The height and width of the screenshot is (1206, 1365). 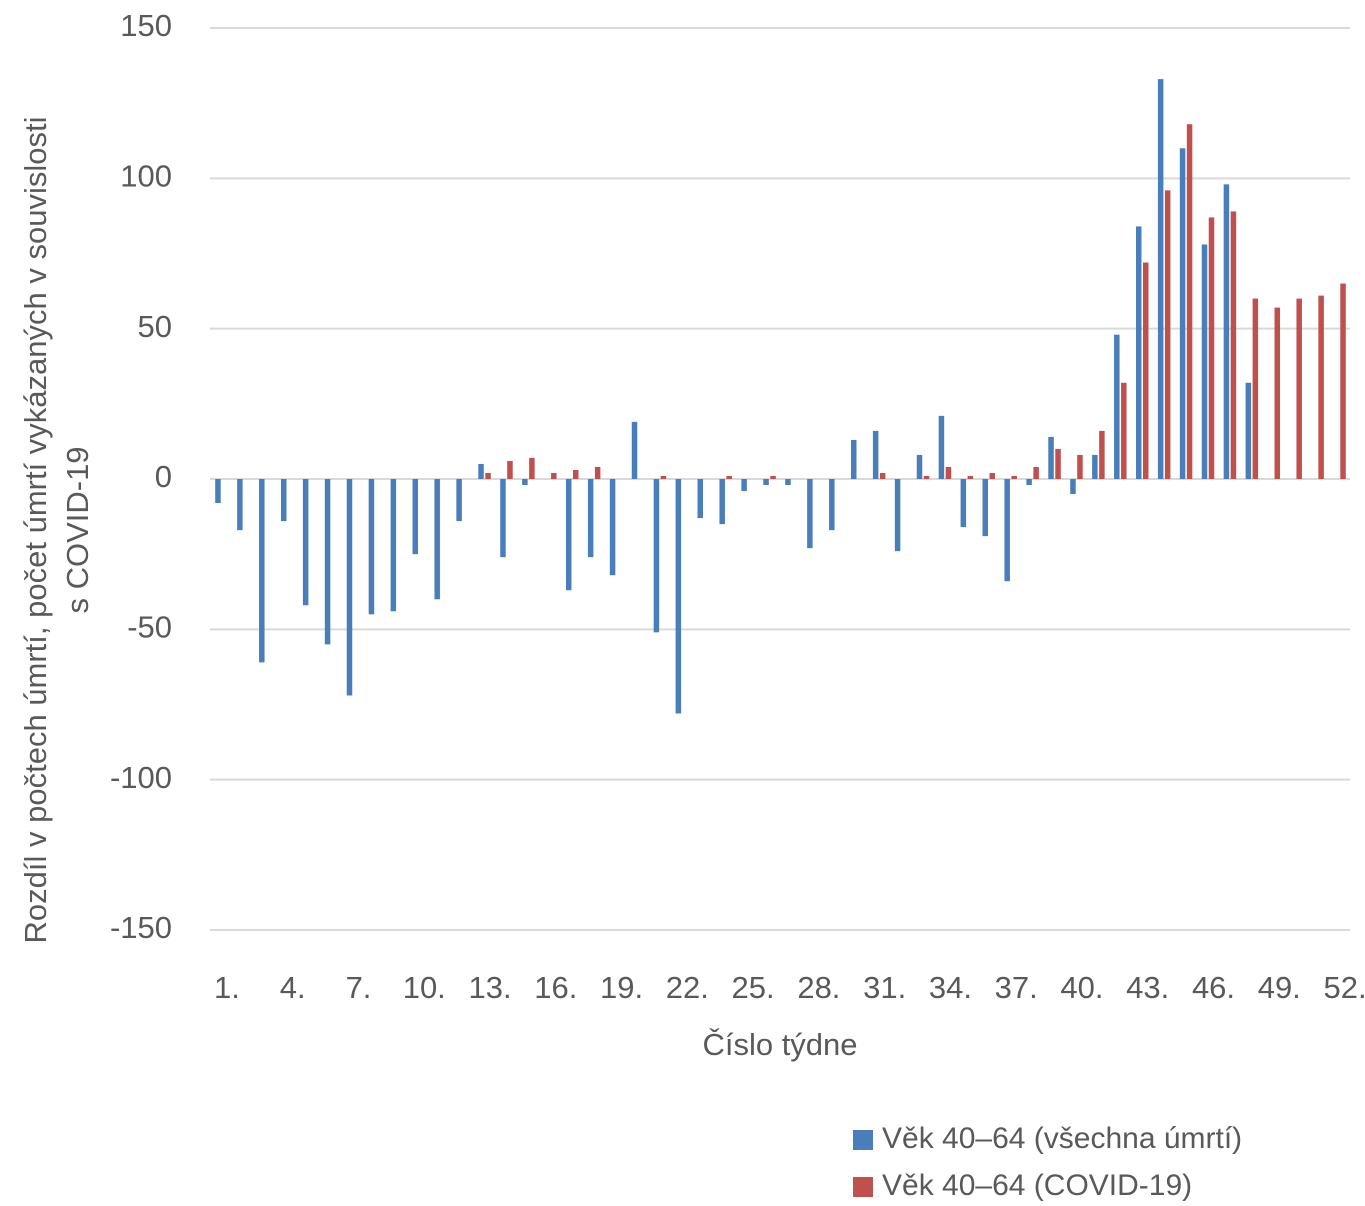 I want to click on y-tick-label: -100, so click(x=141, y=777).